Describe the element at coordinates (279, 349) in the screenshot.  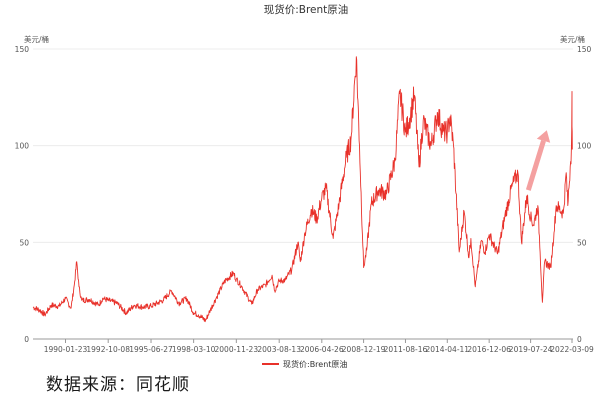
I see `x-tick-label: 2003-08-13` at that location.